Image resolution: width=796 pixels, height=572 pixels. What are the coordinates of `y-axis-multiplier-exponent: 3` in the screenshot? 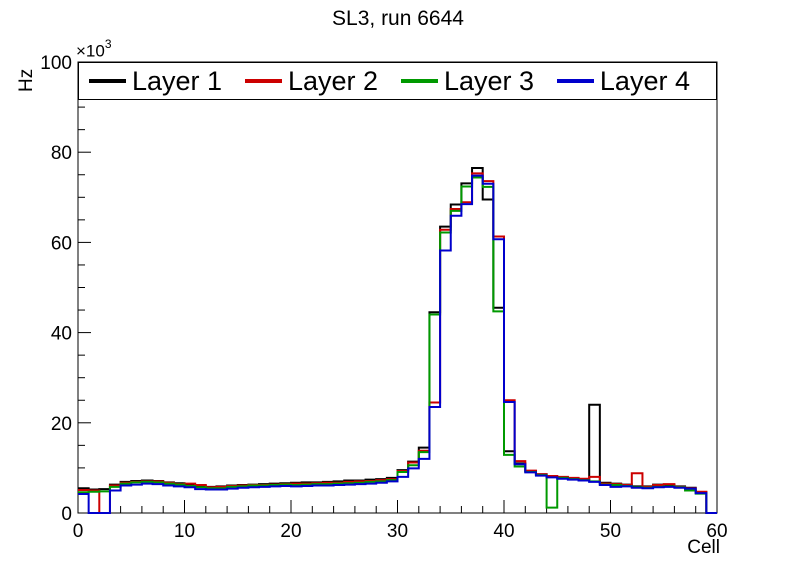 It's located at (108, 44).